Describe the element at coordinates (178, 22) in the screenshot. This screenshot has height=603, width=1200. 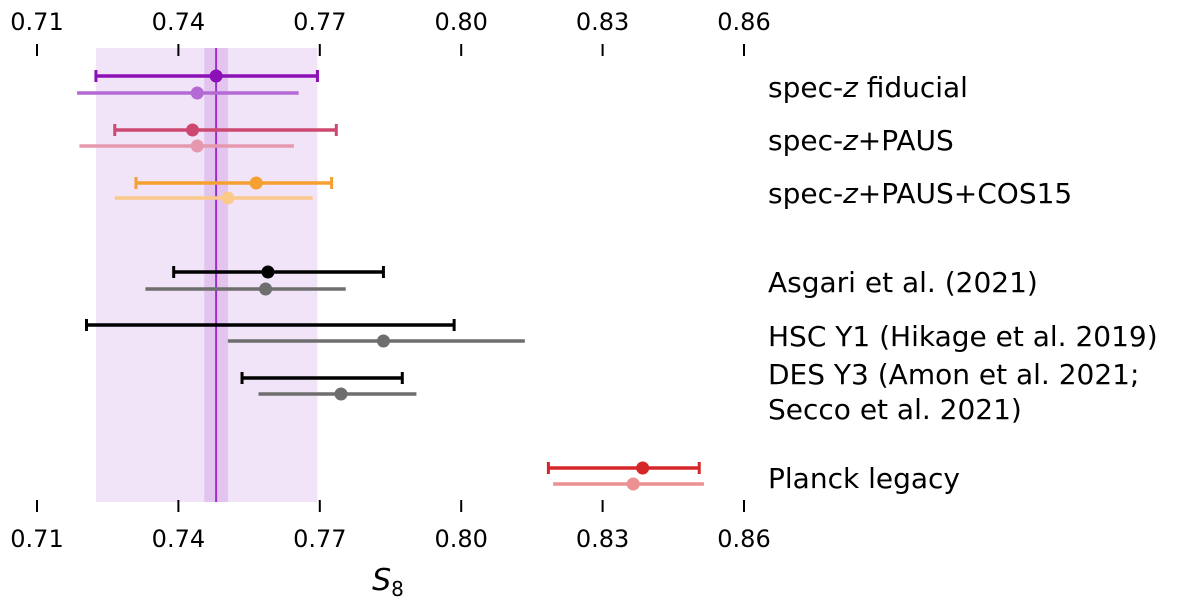
I see `top-tick-label: 0.74` at that location.